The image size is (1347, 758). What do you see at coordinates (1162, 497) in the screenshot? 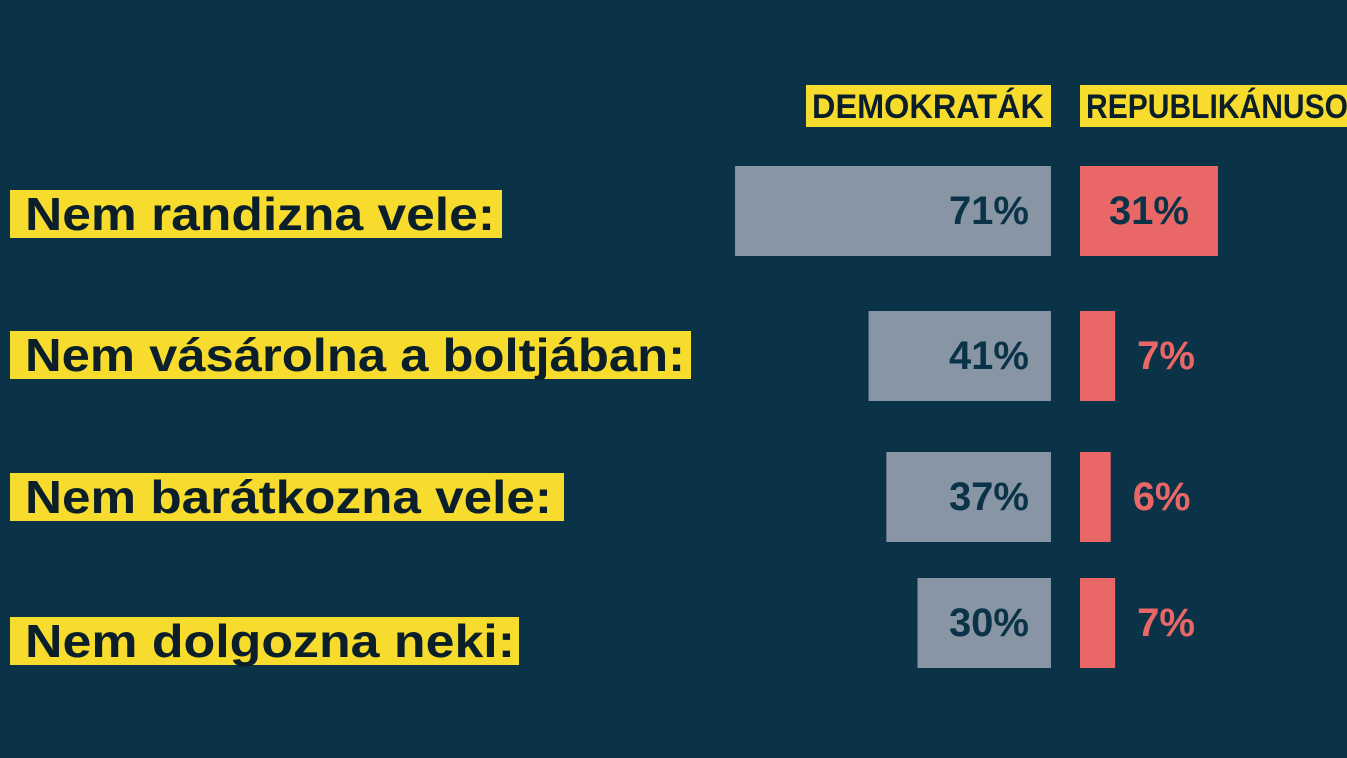
I see `republican-value-label: 6%` at bounding box center [1162, 497].